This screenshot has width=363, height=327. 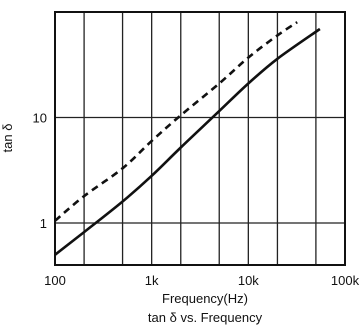 What do you see at coordinates (345, 280) in the screenshot?
I see `x-tick-label: 100k` at bounding box center [345, 280].